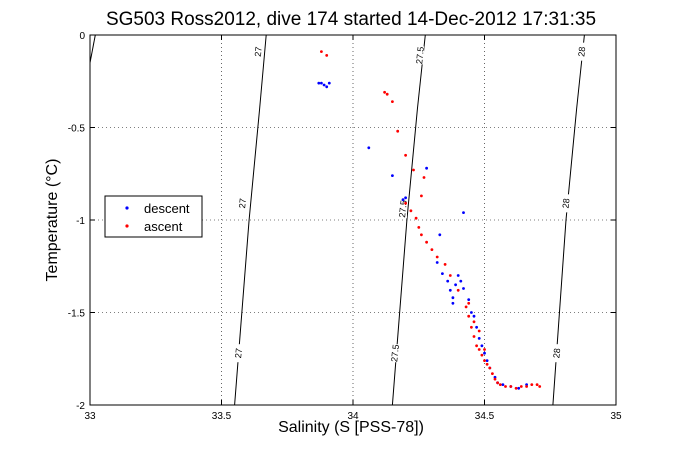 The width and height of the screenshot is (681, 454). Describe the element at coordinates (77, 129) in the screenshot. I see `y-tick-label: -0.5` at that location.